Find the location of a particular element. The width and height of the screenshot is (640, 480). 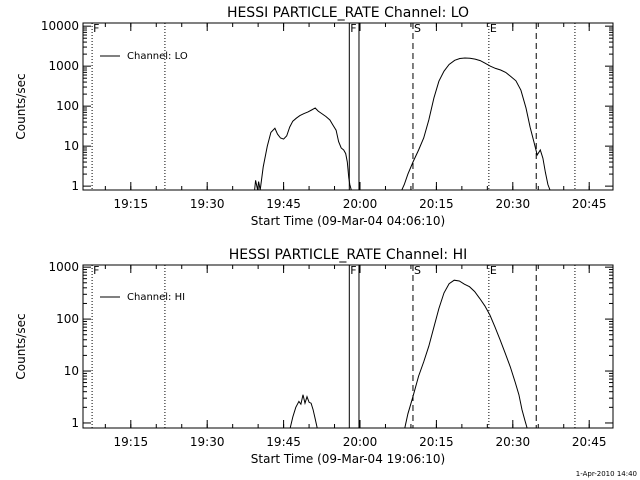

y-tick-label: 10000 is located at coordinates (60, 26).